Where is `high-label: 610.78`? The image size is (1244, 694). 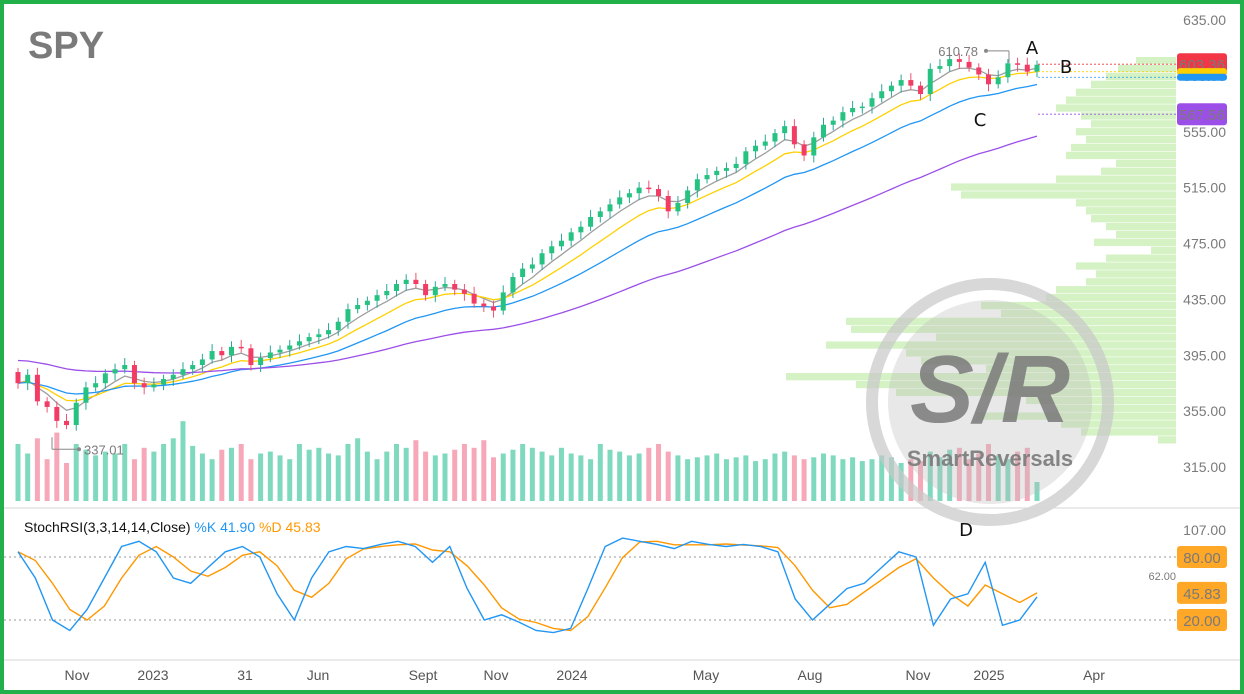
high-label: 610.78 is located at coordinates (958, 51).